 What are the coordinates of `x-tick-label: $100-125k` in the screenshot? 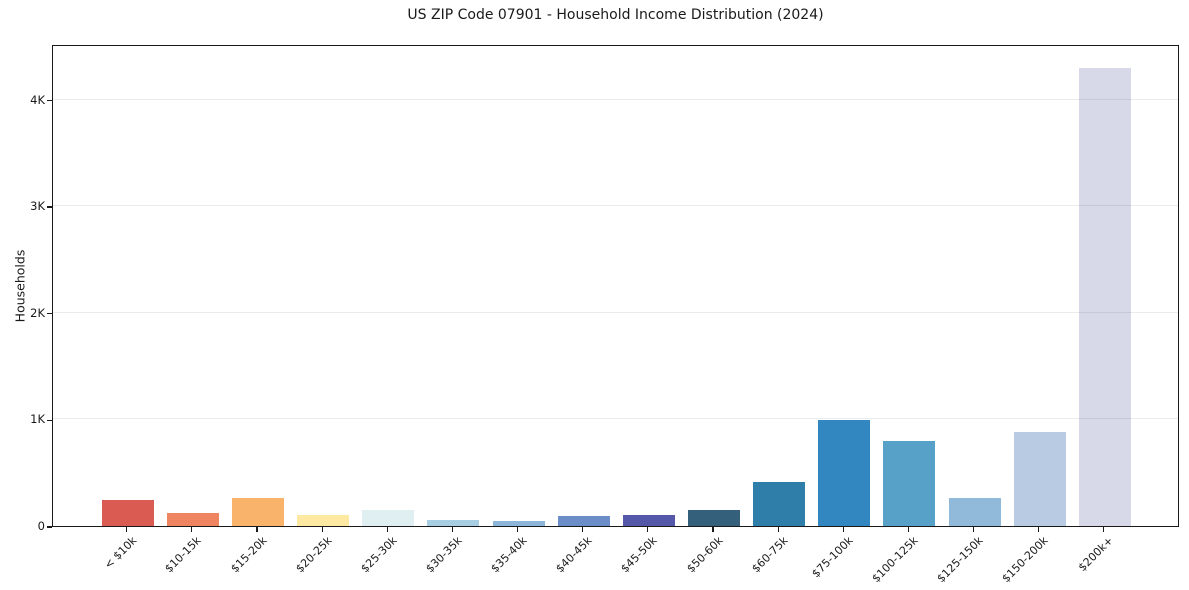 It's located at (895, 560).